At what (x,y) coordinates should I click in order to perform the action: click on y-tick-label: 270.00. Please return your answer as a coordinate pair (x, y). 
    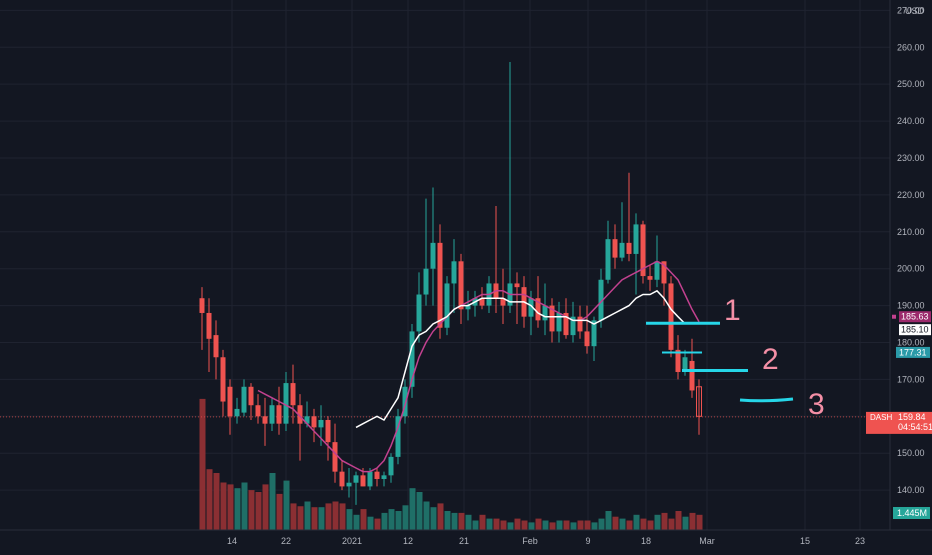
    Looking at the image, I should click on (911, 10).